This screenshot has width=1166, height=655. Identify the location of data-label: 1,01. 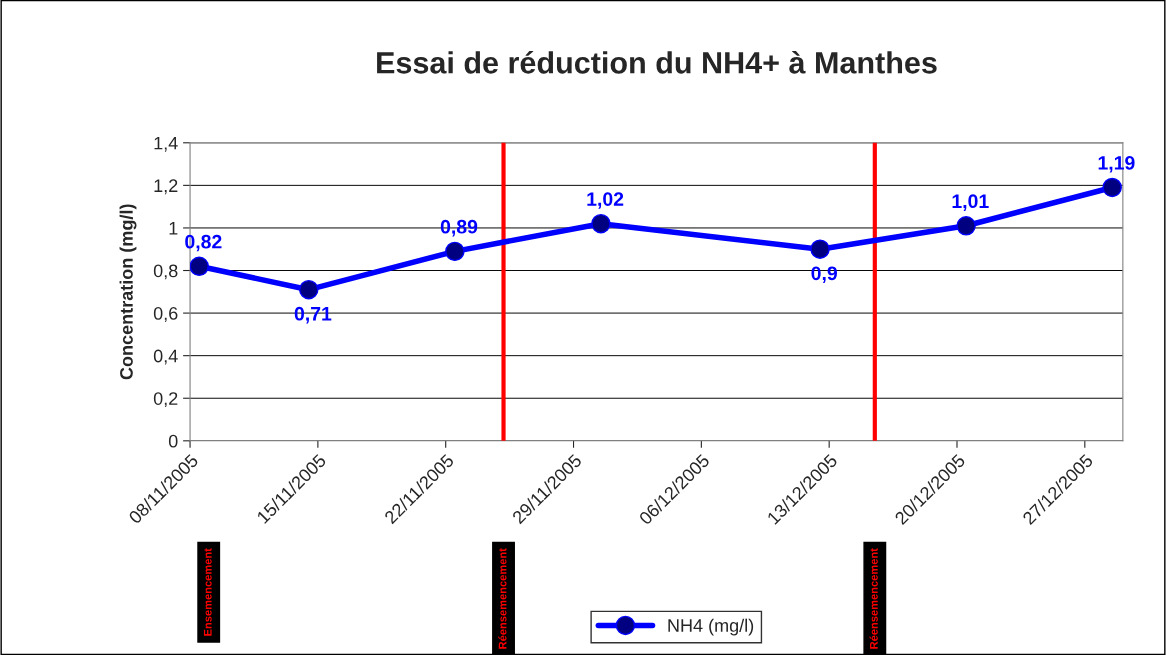
(970, 202).